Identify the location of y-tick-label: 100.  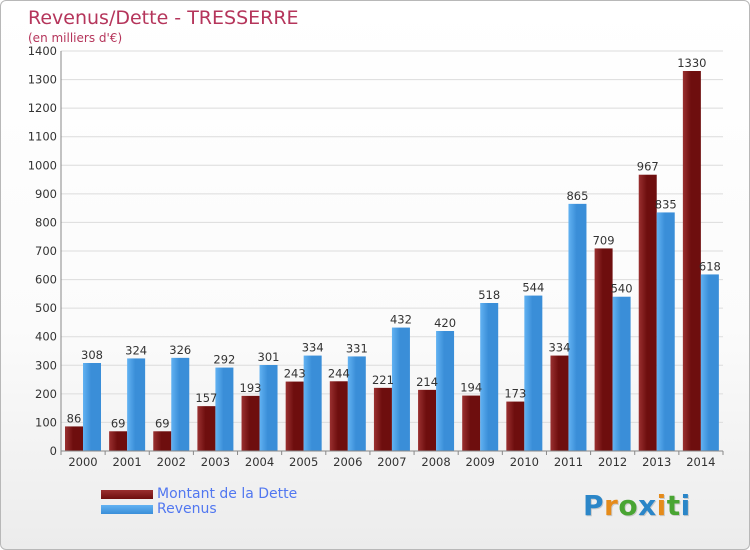
(46, 422).